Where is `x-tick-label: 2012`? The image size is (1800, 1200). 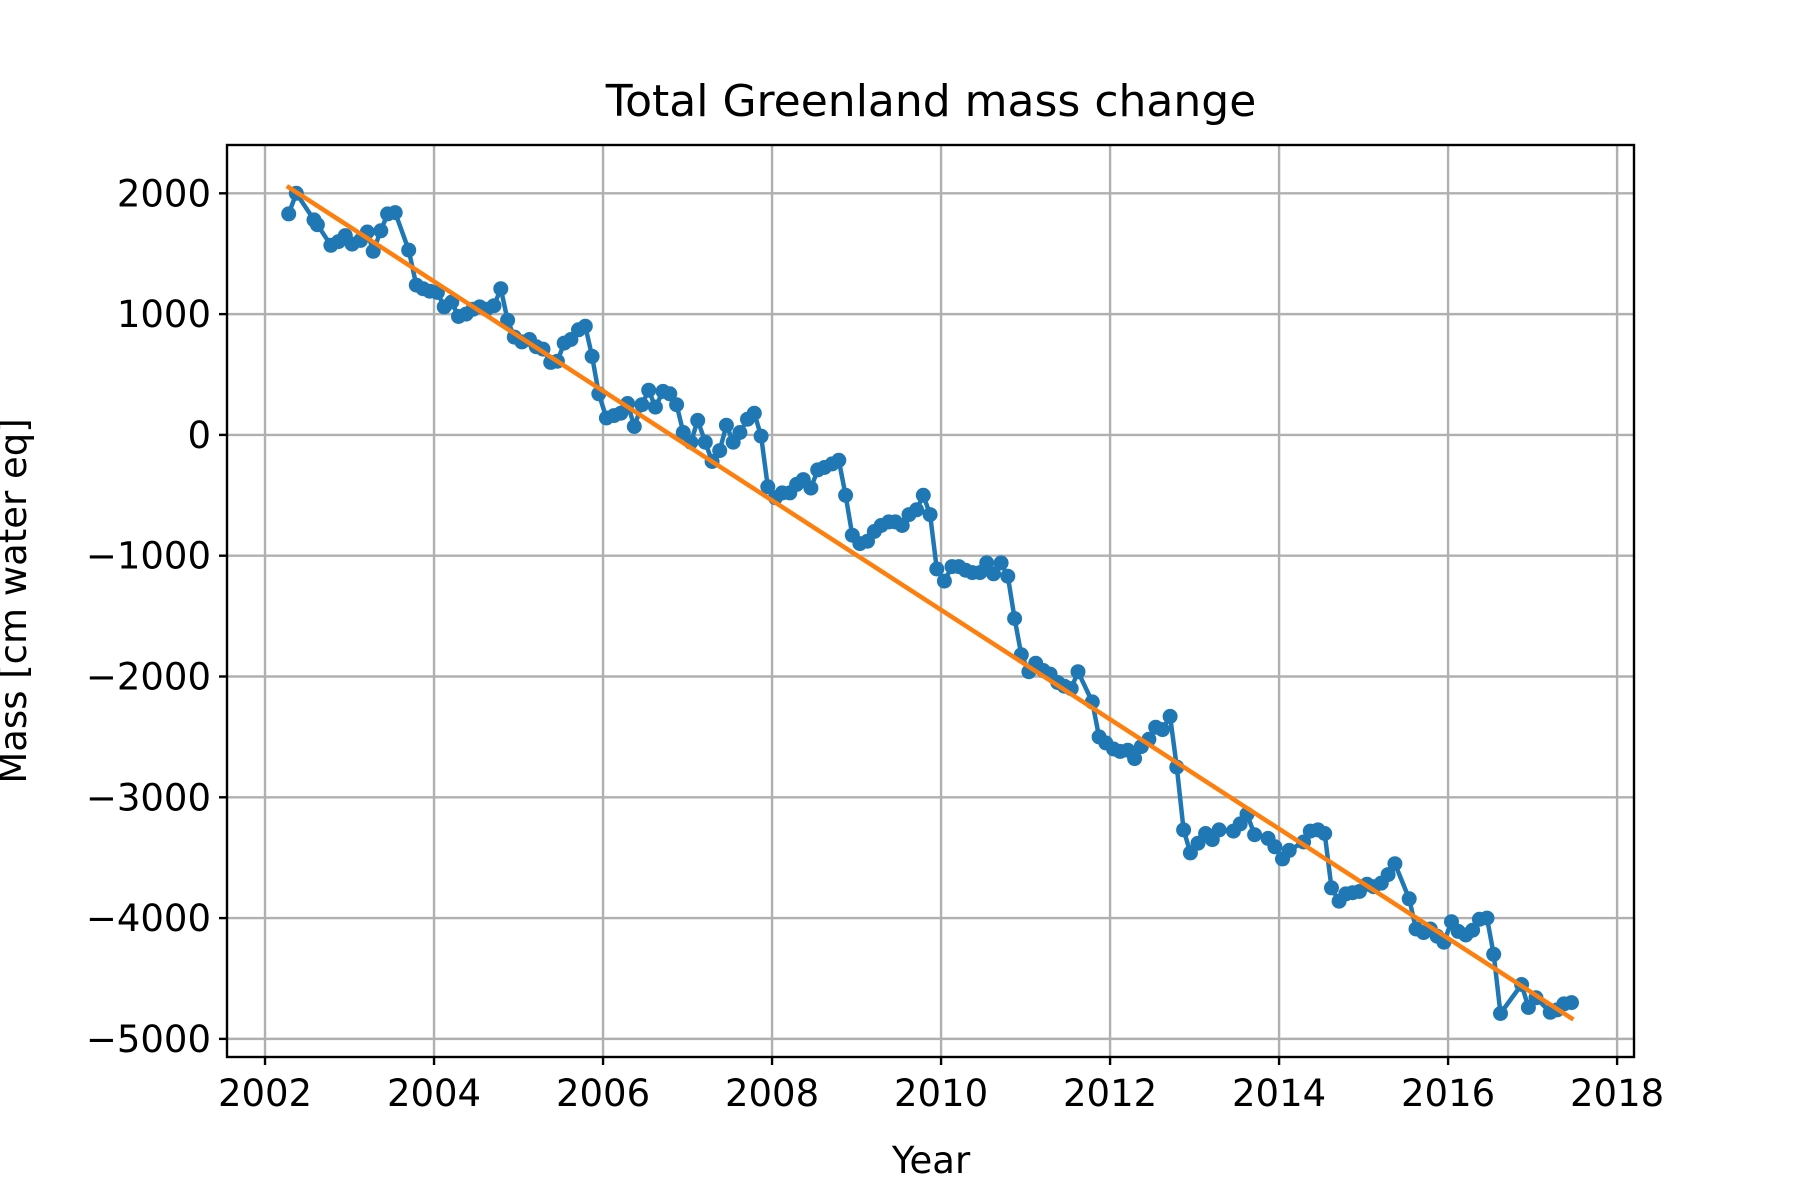
x-tick-label: 2012 is located at coordinates (1110, 1093).